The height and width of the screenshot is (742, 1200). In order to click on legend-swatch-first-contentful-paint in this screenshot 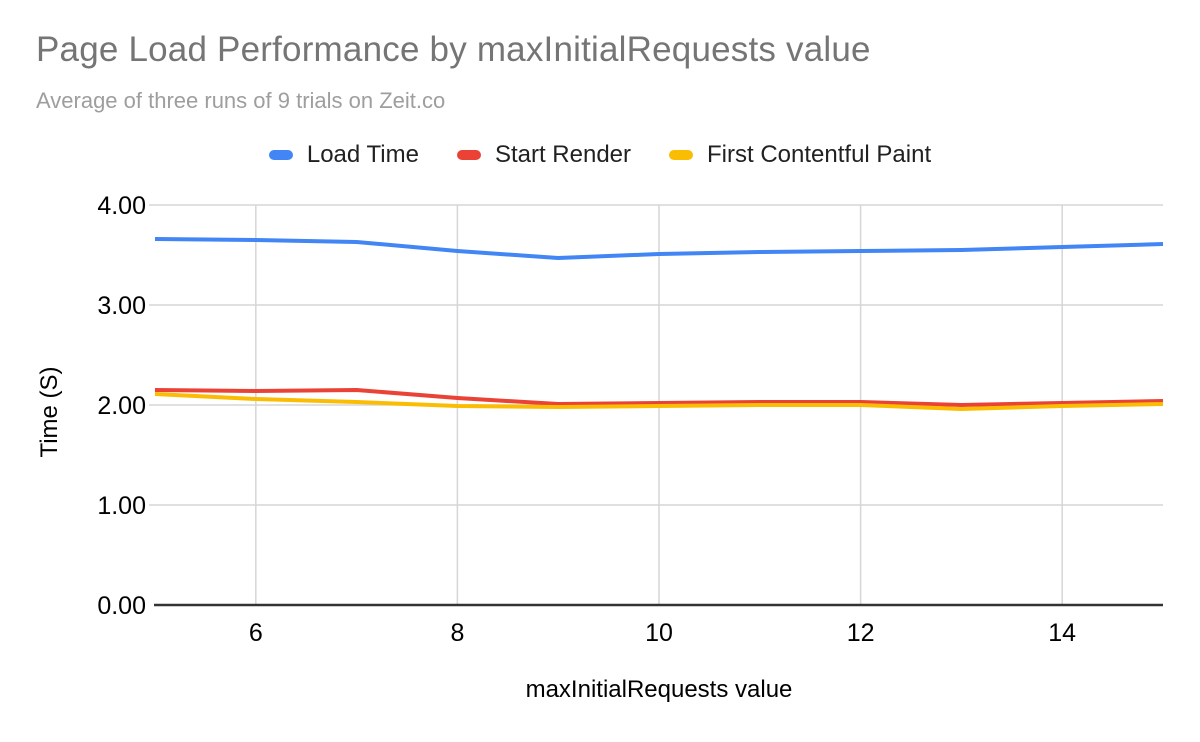, I will do `click(681, 155)`.